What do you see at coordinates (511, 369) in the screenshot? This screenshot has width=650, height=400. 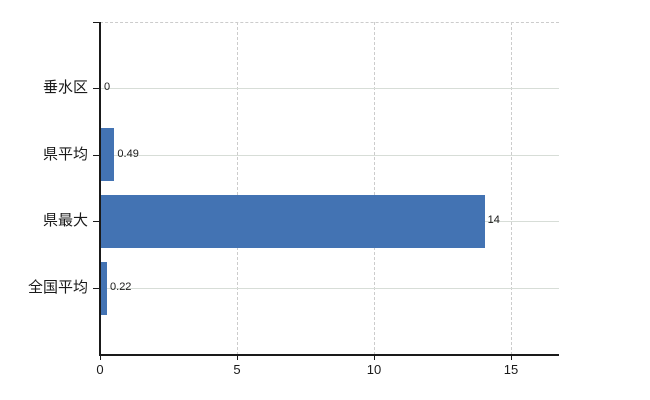 I see `x-tick-label: 15` at bounding box center [511, 369].